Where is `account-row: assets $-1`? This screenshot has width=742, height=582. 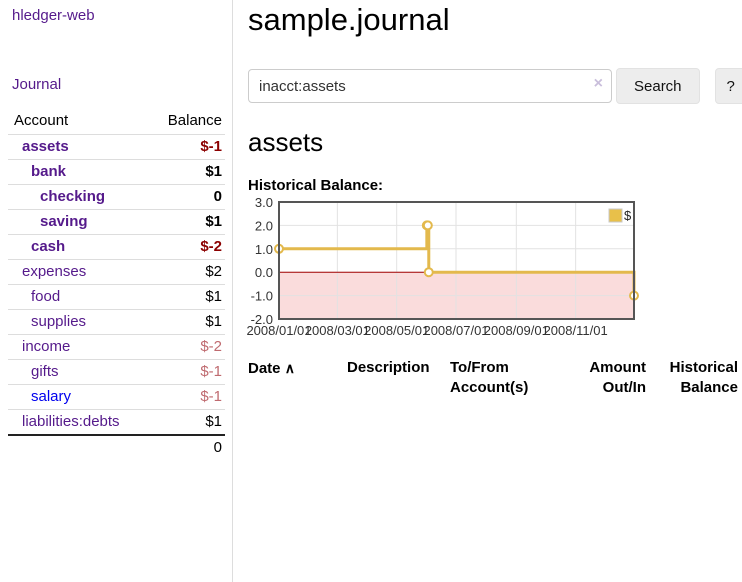
account-row: assets $-1 is located at coordinates (116, 147).